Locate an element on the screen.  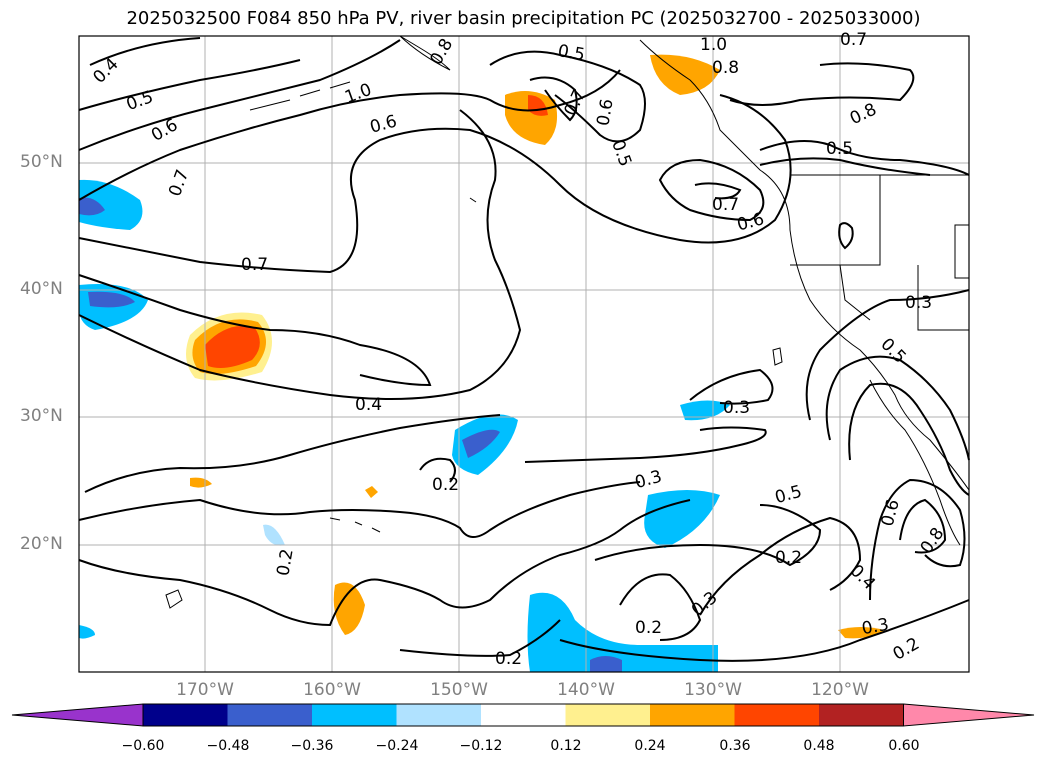
colorbar-extend-low is located at coordinates (77, 715).